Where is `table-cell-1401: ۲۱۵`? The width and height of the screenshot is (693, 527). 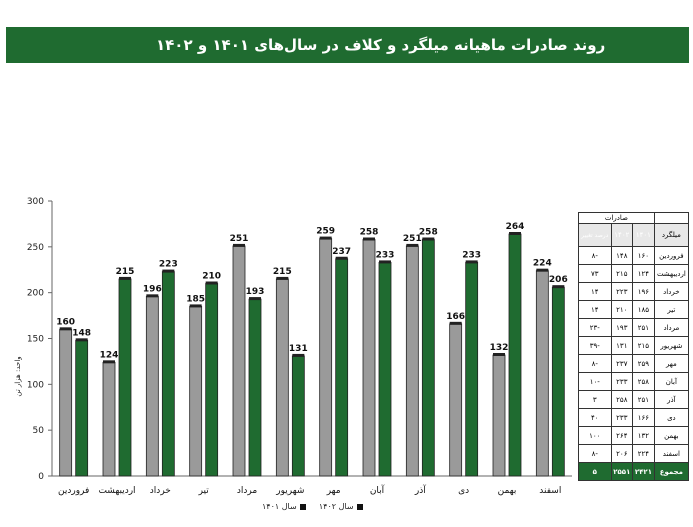
table-cell-1401: ۲۱۵ is located at coordinates (643, 345).